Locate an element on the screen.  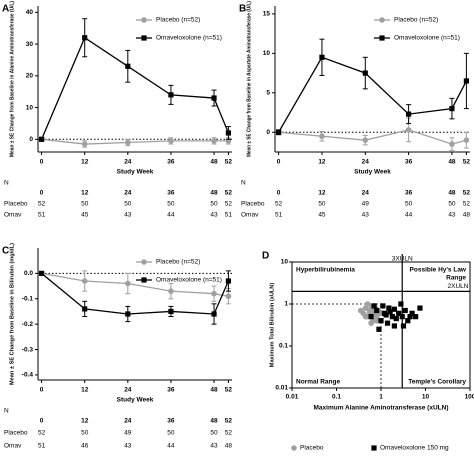
x-tick-label: 48 is located at coordinates (214, 390).